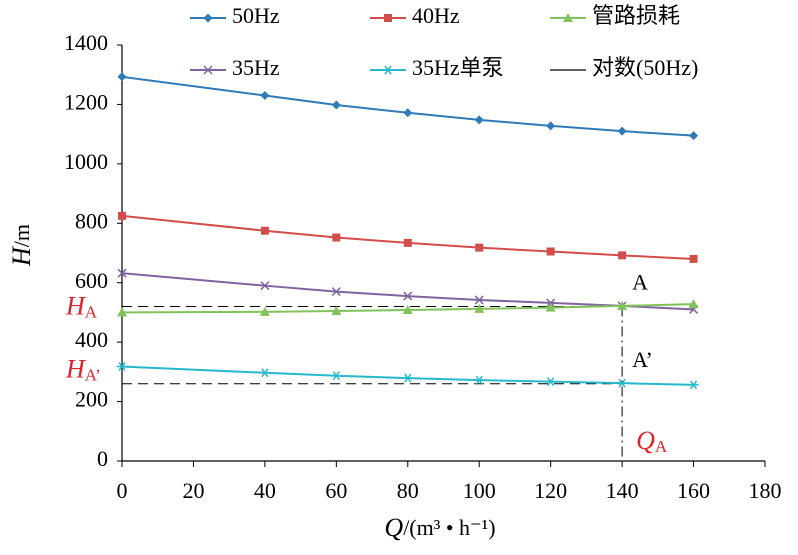 The width and height of the screenshot is (798, 555). I want to click on x-tick-label: 120, so click(550, 490).